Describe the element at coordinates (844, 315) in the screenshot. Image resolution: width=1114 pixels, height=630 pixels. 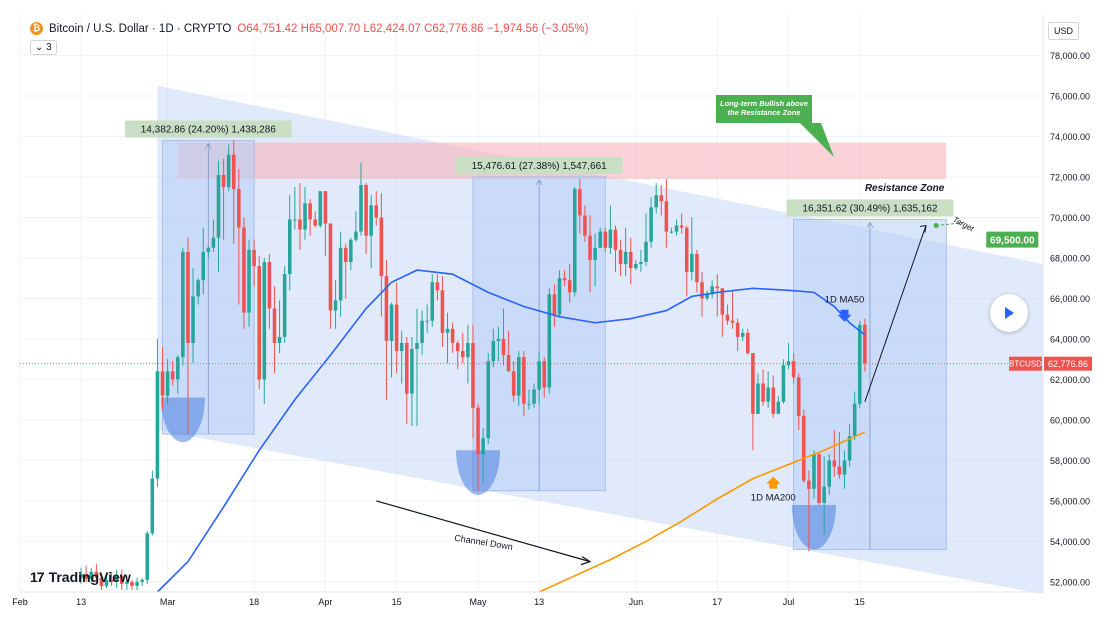
I see `ma50-arrow-icon` at that location.